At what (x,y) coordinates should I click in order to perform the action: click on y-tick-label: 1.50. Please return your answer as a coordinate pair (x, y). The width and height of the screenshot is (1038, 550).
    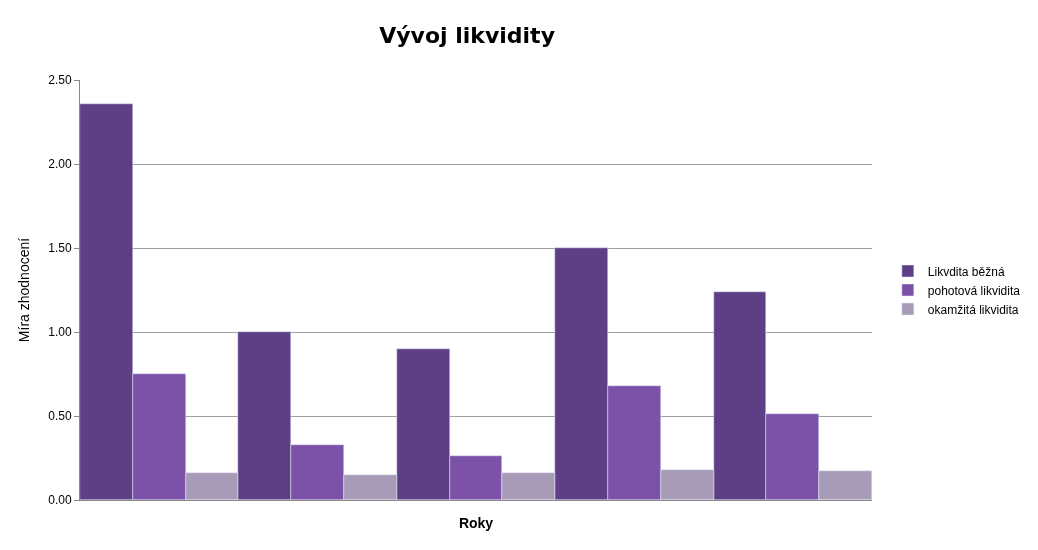
    Looking at the image, I should click on (60, 248).